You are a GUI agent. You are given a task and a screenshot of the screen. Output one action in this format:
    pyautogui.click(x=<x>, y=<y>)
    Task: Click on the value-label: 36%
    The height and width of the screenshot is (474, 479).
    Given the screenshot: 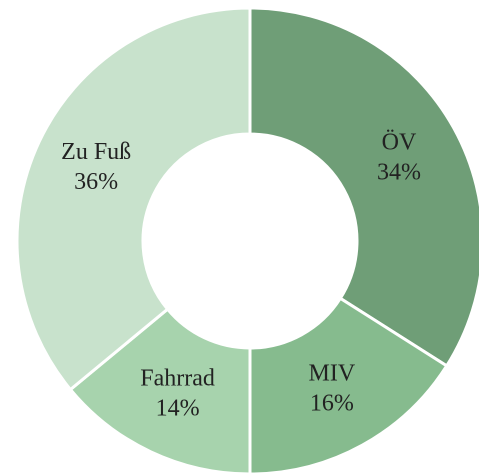 What is the action you would take?
    pyautogui.click(x=96, y=182)
    